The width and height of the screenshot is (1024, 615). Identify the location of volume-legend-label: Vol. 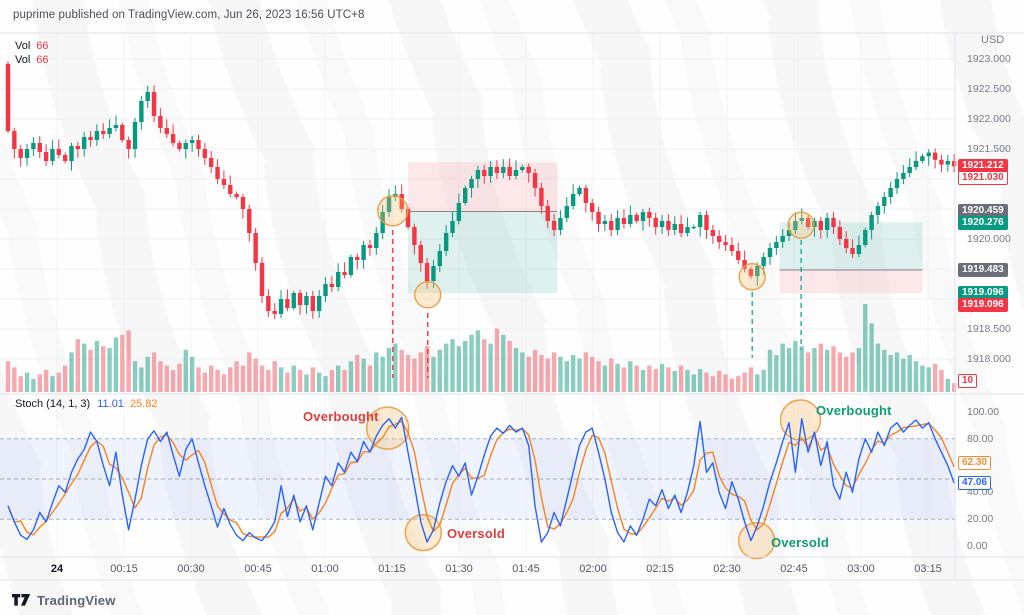
(23, 46).